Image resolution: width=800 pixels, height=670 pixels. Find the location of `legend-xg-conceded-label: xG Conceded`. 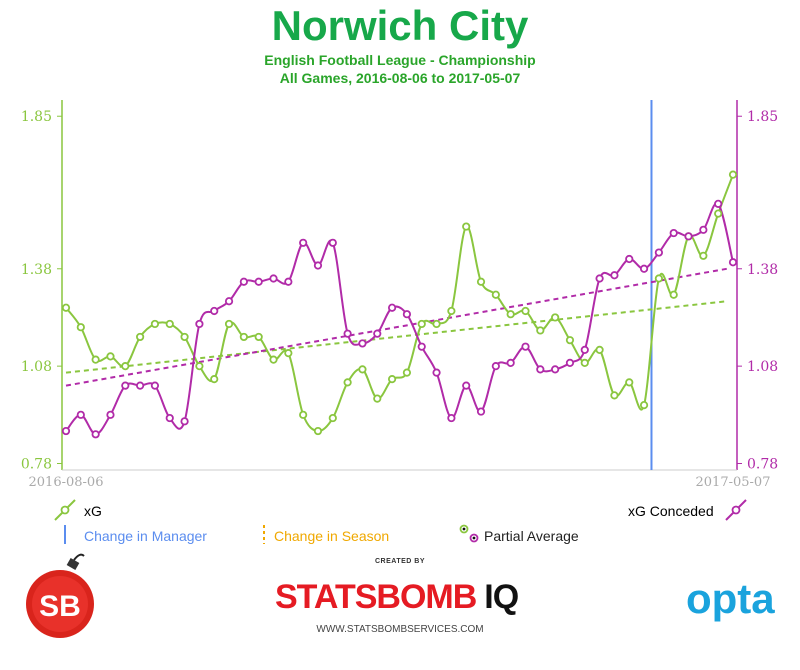

legend-xg-conceded-label: xG Conceded is located at coordinates (671, 511).